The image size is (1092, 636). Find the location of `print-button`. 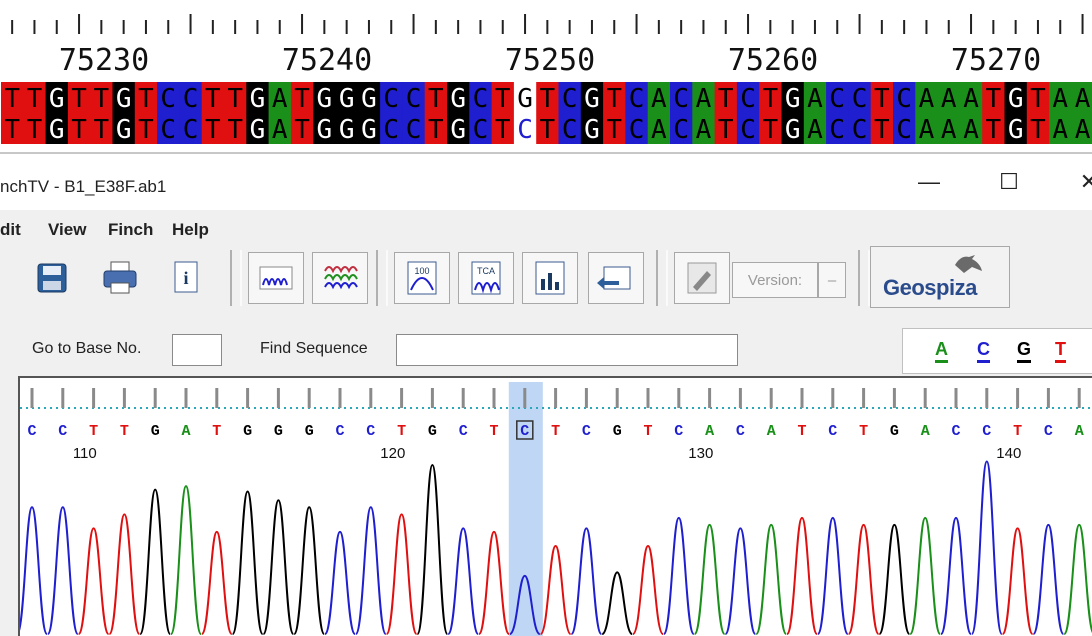

print-button is located at coordinates (120, 278).